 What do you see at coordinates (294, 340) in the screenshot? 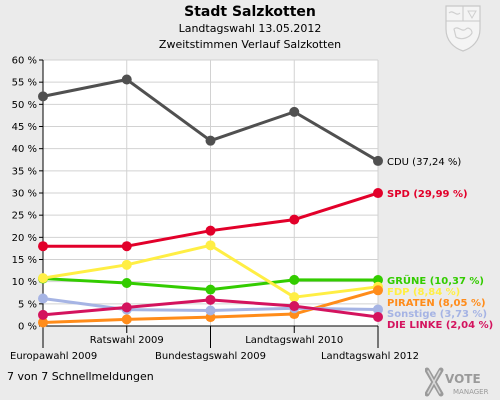
I see `x-tick-label: Landtagswahl 2010` at bounding box center [294, 340].